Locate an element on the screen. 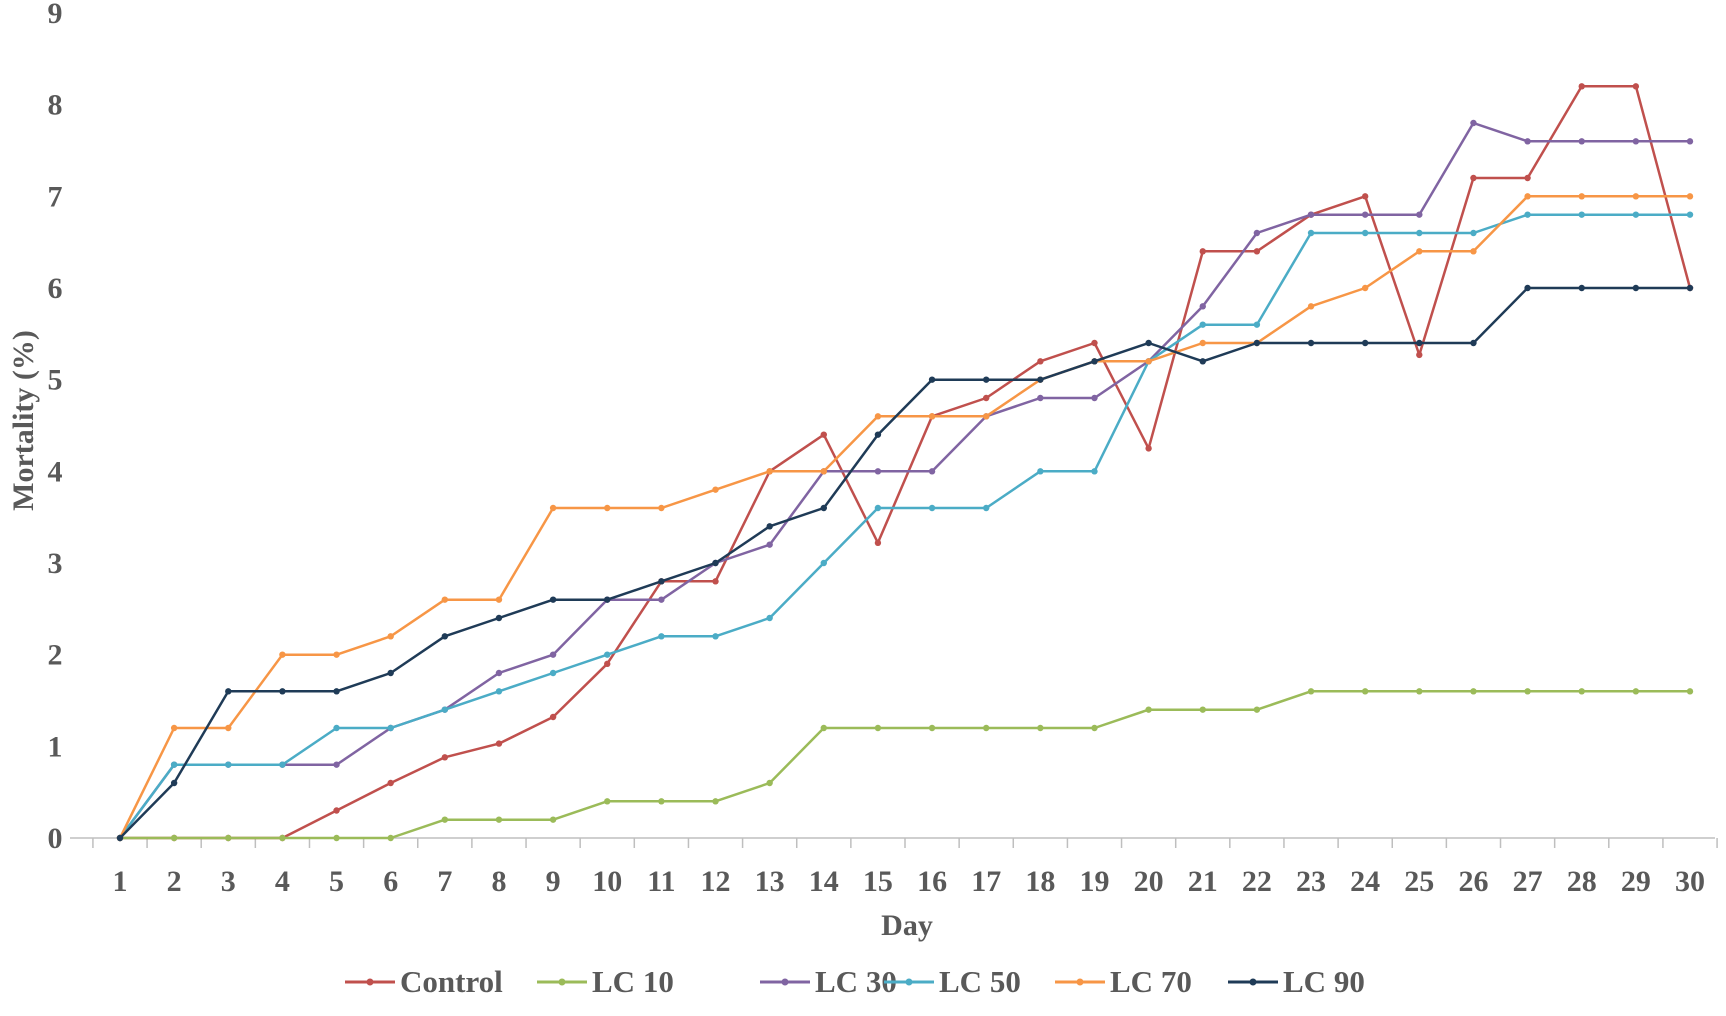  x-tick-label: 3 is located at coordinates (228, 881).